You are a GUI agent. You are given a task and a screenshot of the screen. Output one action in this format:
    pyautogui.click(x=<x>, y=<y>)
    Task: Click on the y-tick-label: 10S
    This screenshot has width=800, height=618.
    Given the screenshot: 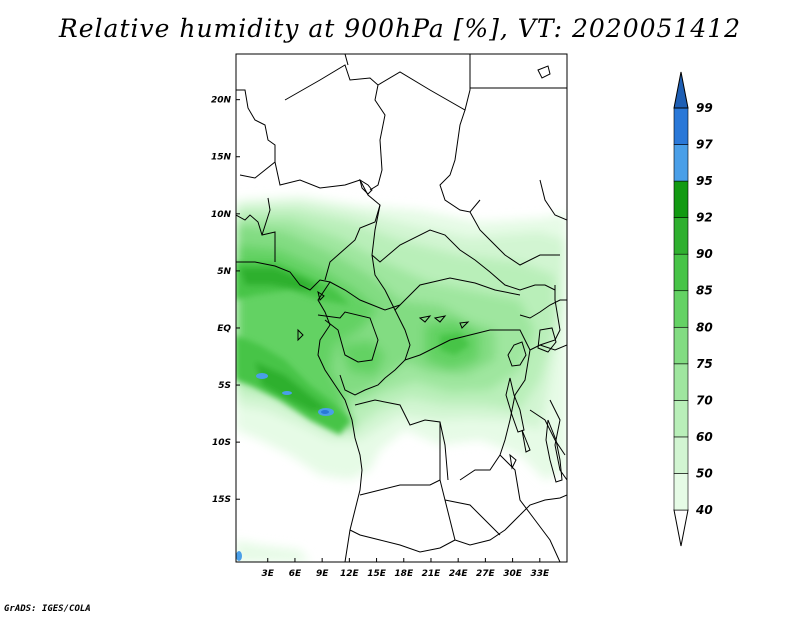 What is the action you would take?
    pyautogui.click(x=221, y=443)
    